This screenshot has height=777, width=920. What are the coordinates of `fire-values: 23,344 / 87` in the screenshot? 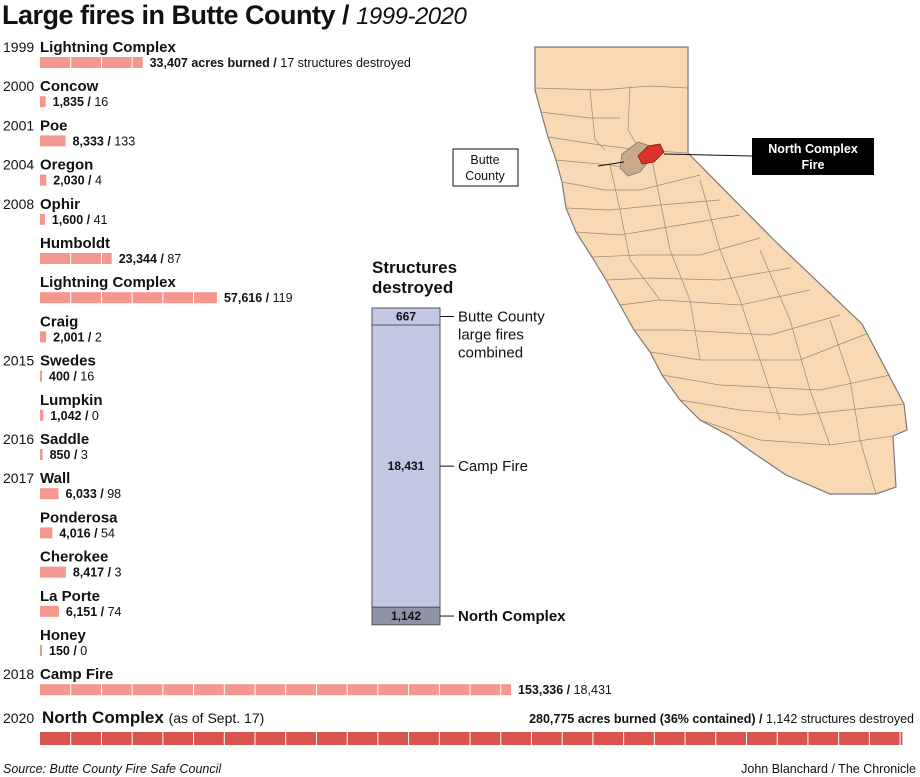 It's located at (150, 259).